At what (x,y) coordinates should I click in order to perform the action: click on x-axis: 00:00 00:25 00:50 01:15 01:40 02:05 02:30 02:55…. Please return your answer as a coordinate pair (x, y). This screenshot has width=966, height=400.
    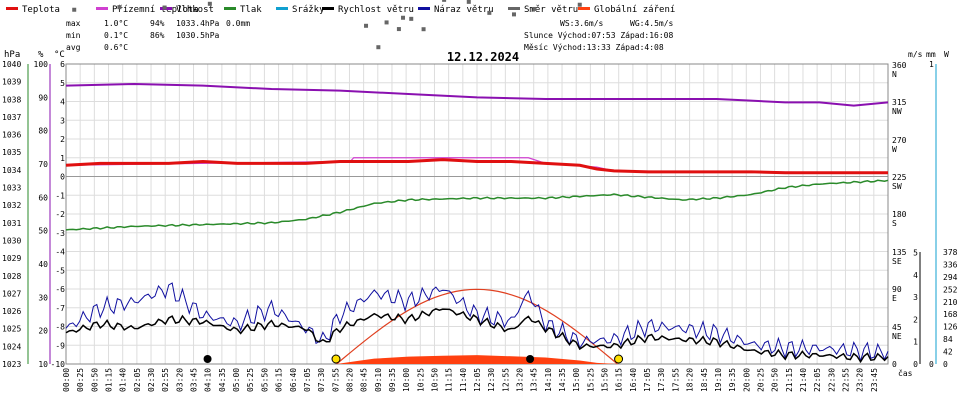
    Looking at the image, I should click on (487, 380).